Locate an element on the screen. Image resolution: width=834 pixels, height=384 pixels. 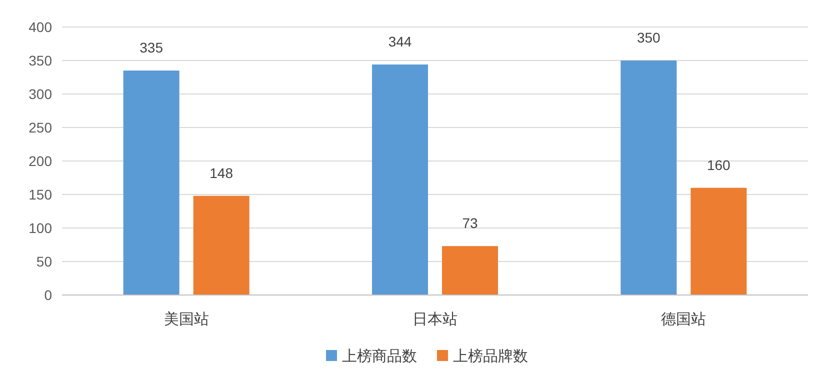
x-tick-label: 日本站 is located at coordinates (435, 319).